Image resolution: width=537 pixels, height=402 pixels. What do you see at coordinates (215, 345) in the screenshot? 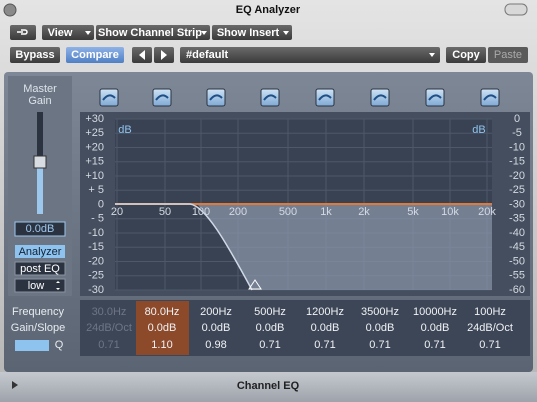
I see `band-q: 0.98` at bounding box center [215, 345].